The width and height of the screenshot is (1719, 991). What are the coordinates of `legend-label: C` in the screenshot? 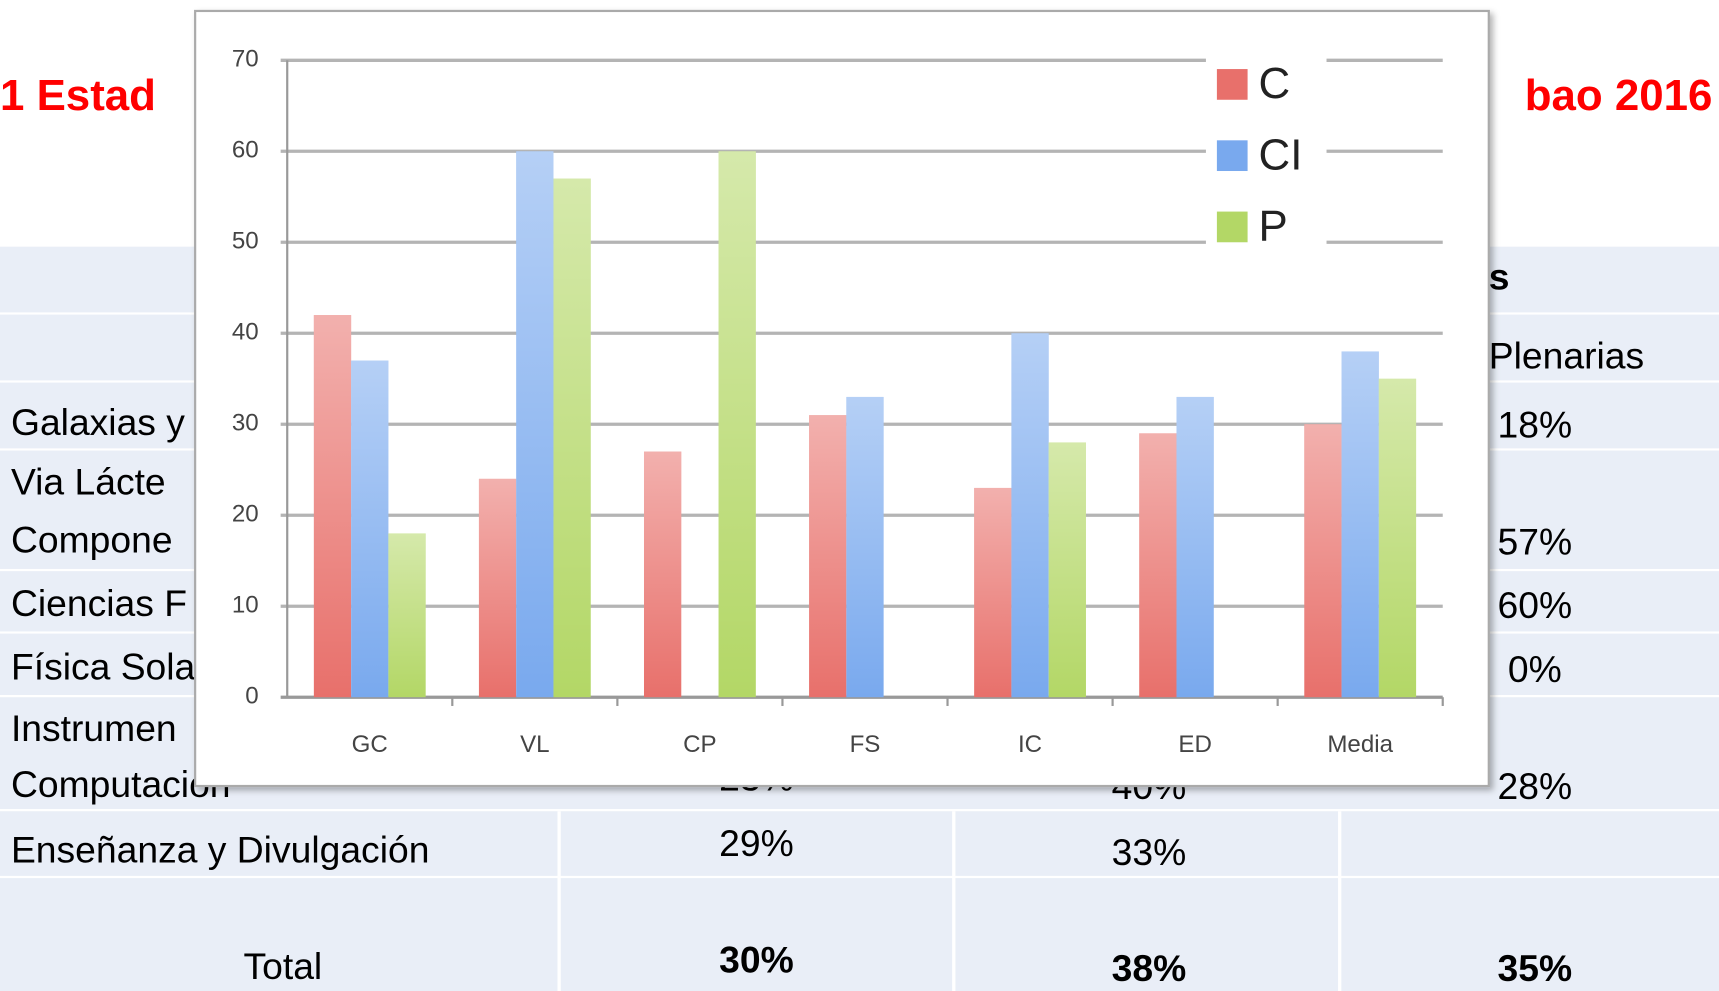 It's located at (1275, 83).